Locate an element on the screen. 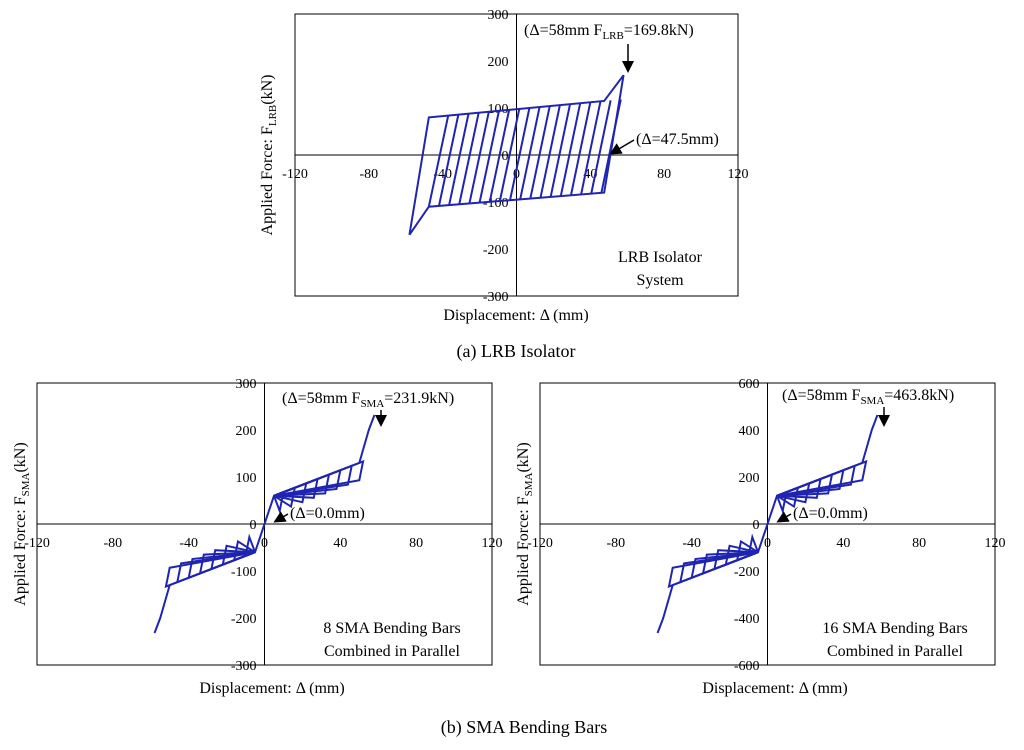 The image size is (1024, 750). y-tick-label: 400 is located at coordinates (749, 431).